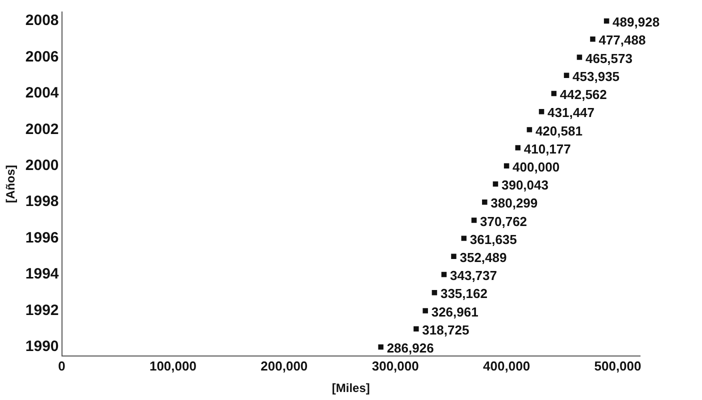 The image size is (702, 400). I want to click on y-tick-label: 1992, so click(42, 310).